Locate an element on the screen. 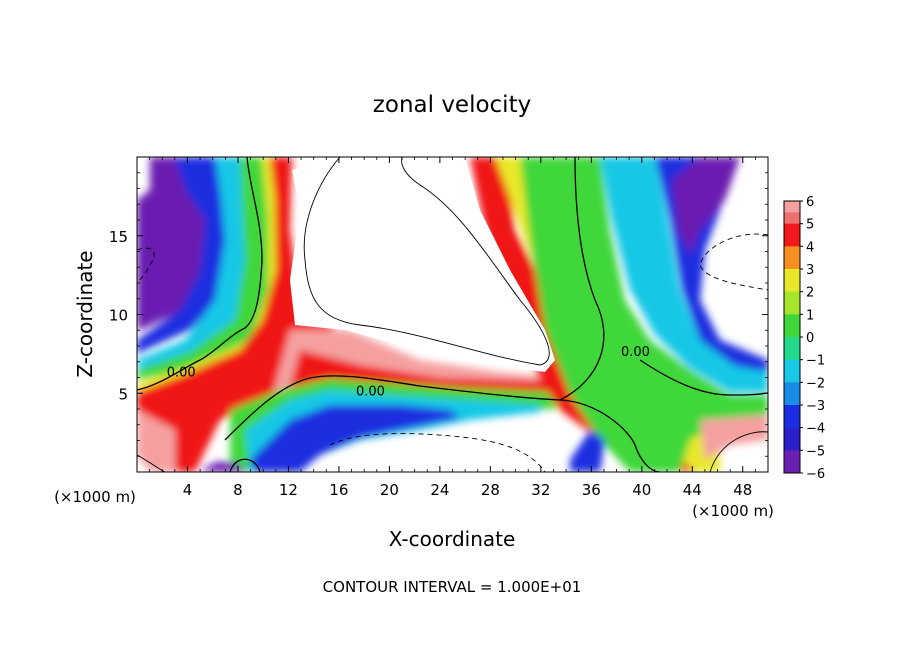  contour-dashed-bottom is located at coordinates (437, 452).